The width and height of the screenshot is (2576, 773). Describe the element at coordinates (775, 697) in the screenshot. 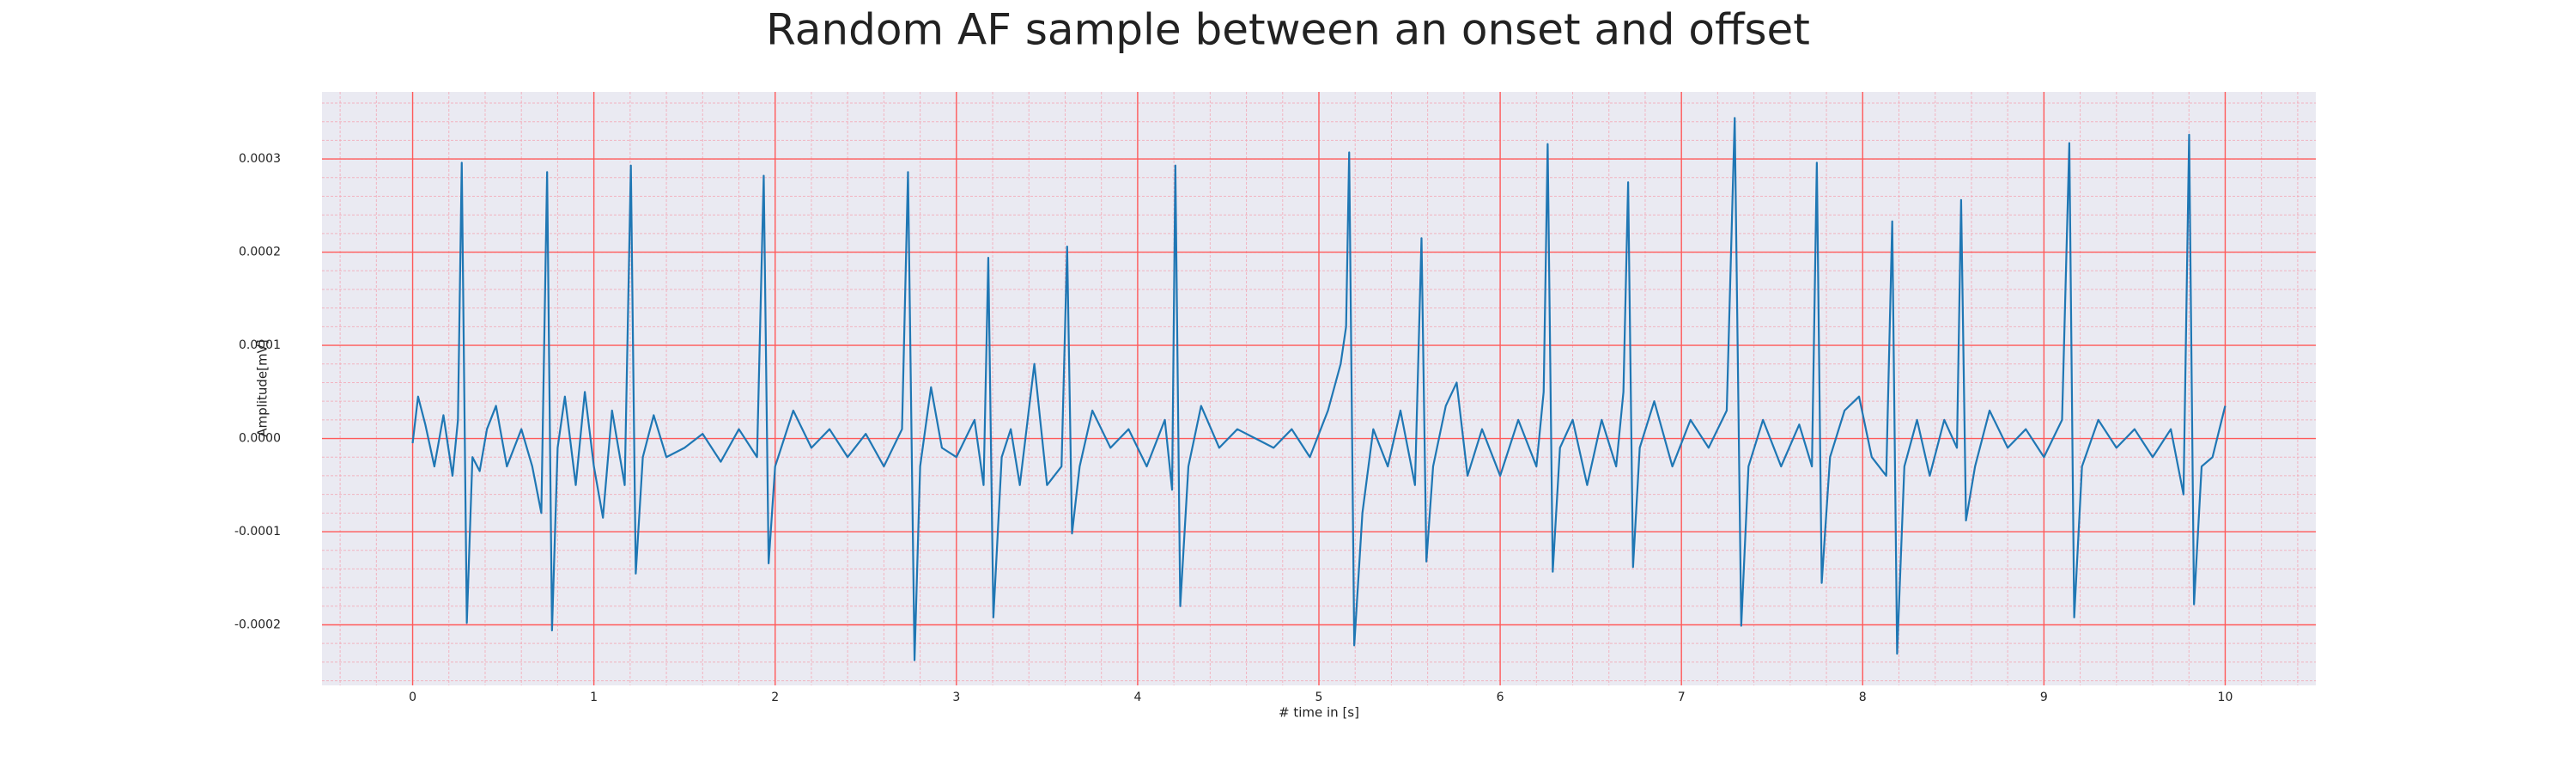

I see `x-tick-label: 2` at that location.